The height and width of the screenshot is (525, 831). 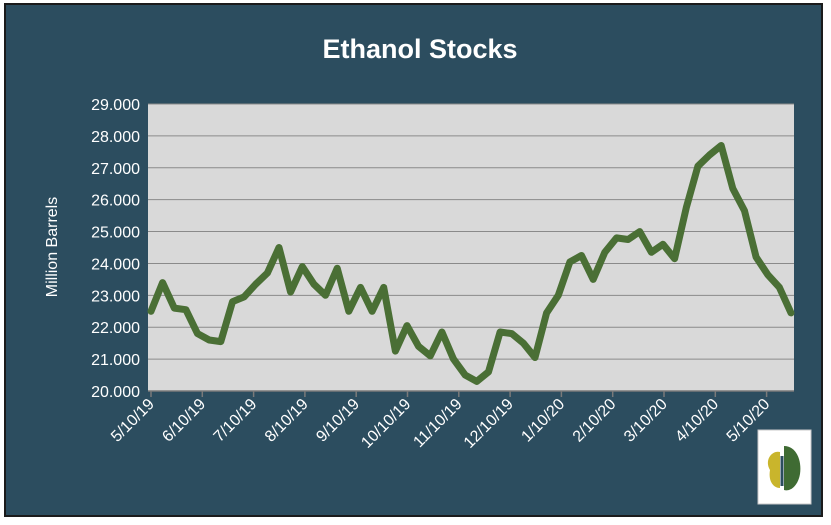 I want to click on y-tick-label: 23.000, so click(x=115, y=296).